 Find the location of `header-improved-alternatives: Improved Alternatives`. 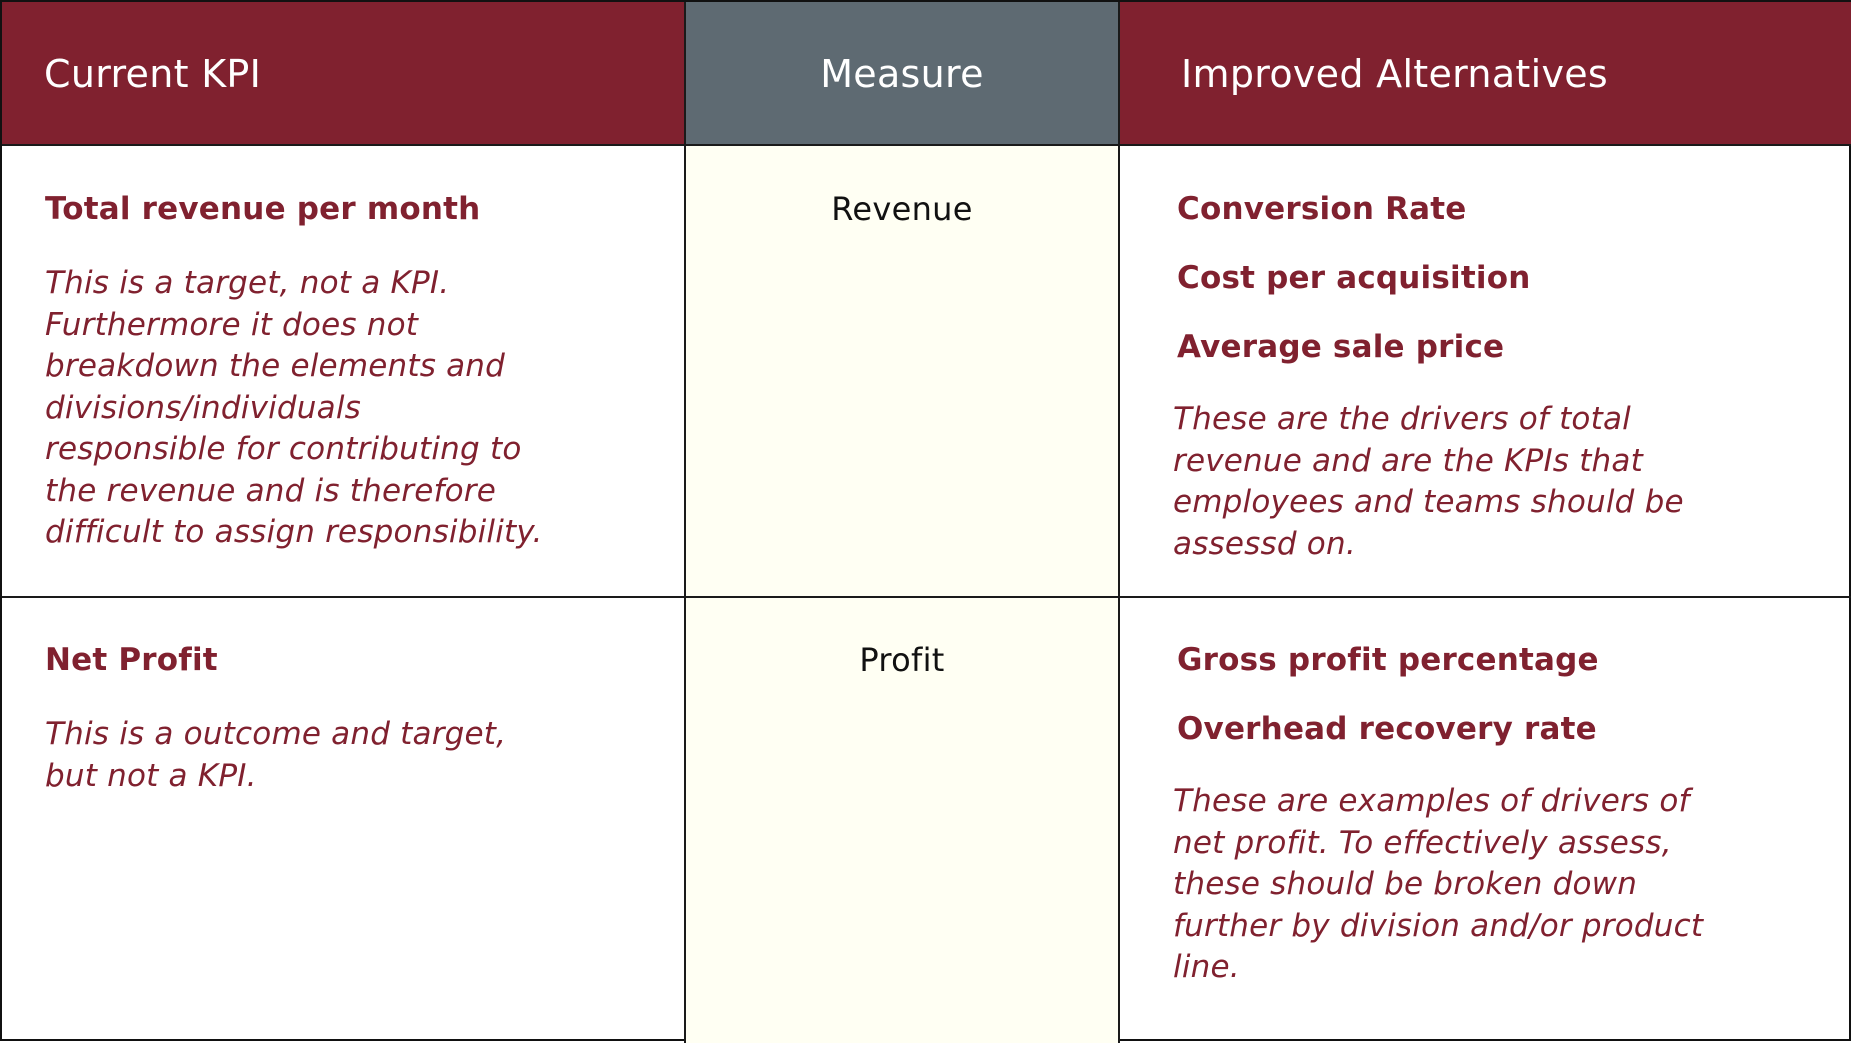

header-improved-alternatives: Improved Alternatives is located at coordinates (1485, 73).